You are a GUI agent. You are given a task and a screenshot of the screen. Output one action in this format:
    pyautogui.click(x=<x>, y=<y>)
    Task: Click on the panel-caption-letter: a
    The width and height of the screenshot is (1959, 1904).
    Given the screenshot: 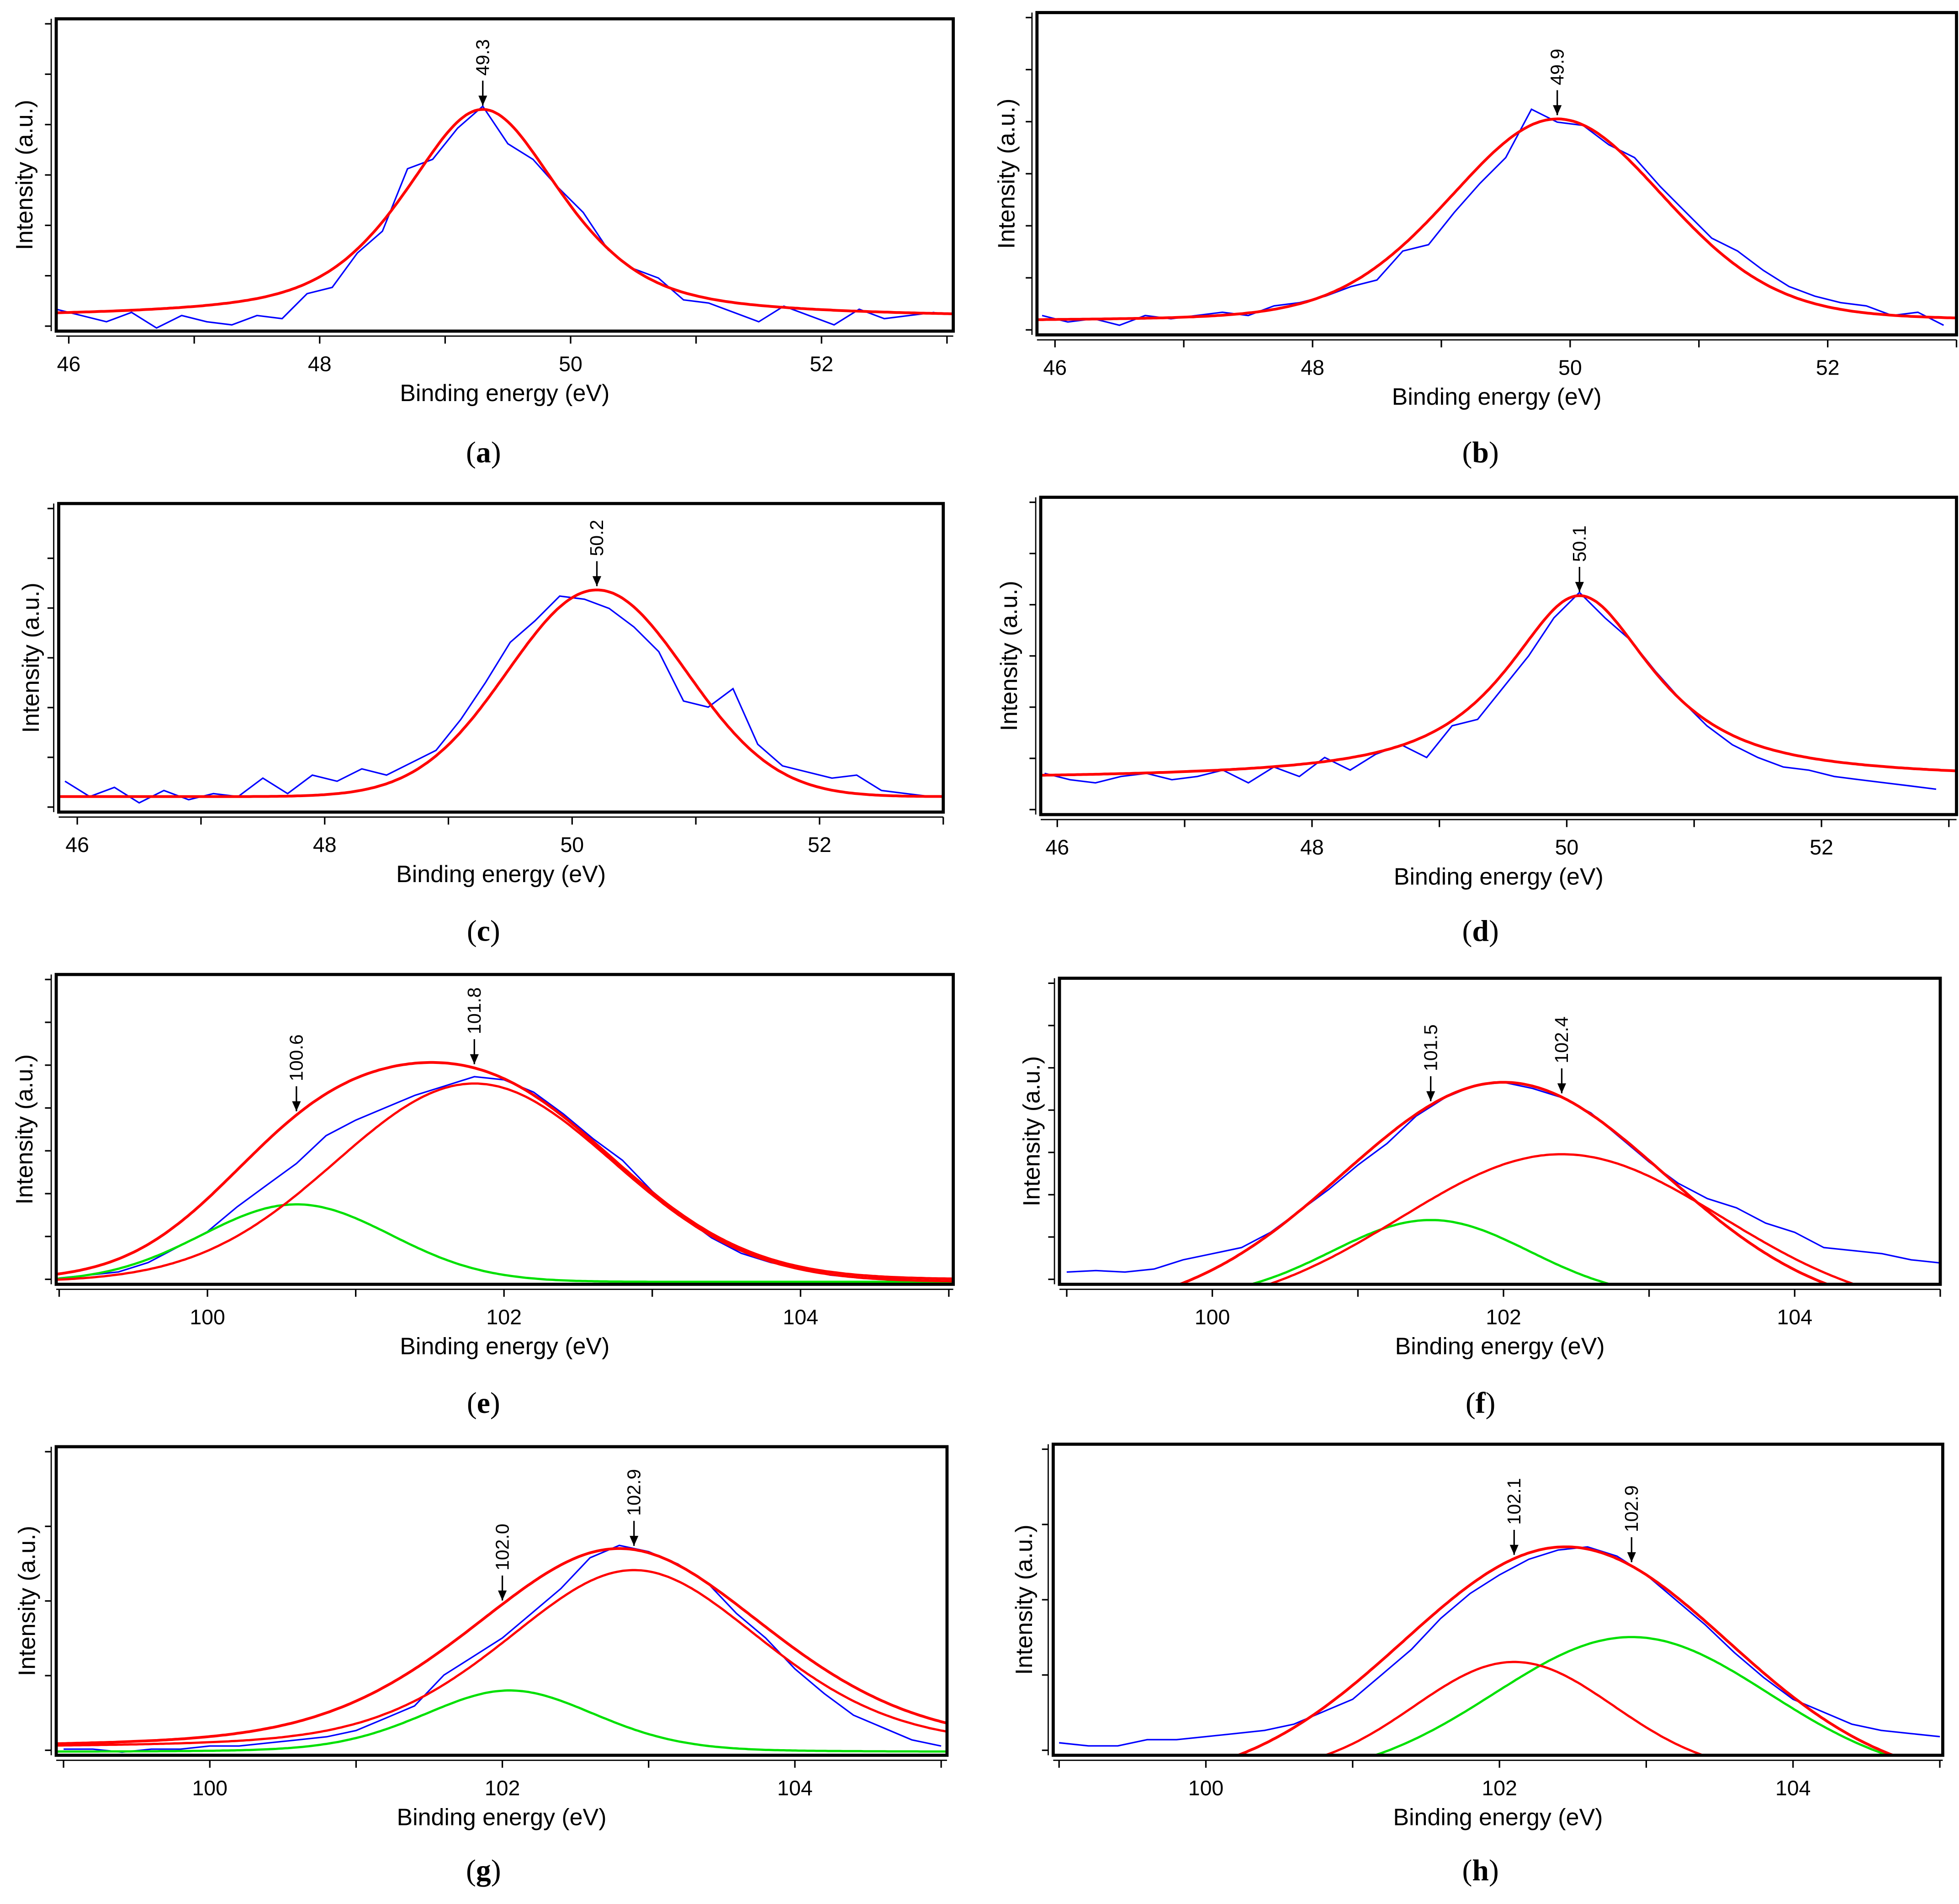 What is the action you would take?
    pyautogui.click(x=484, y=453)
    